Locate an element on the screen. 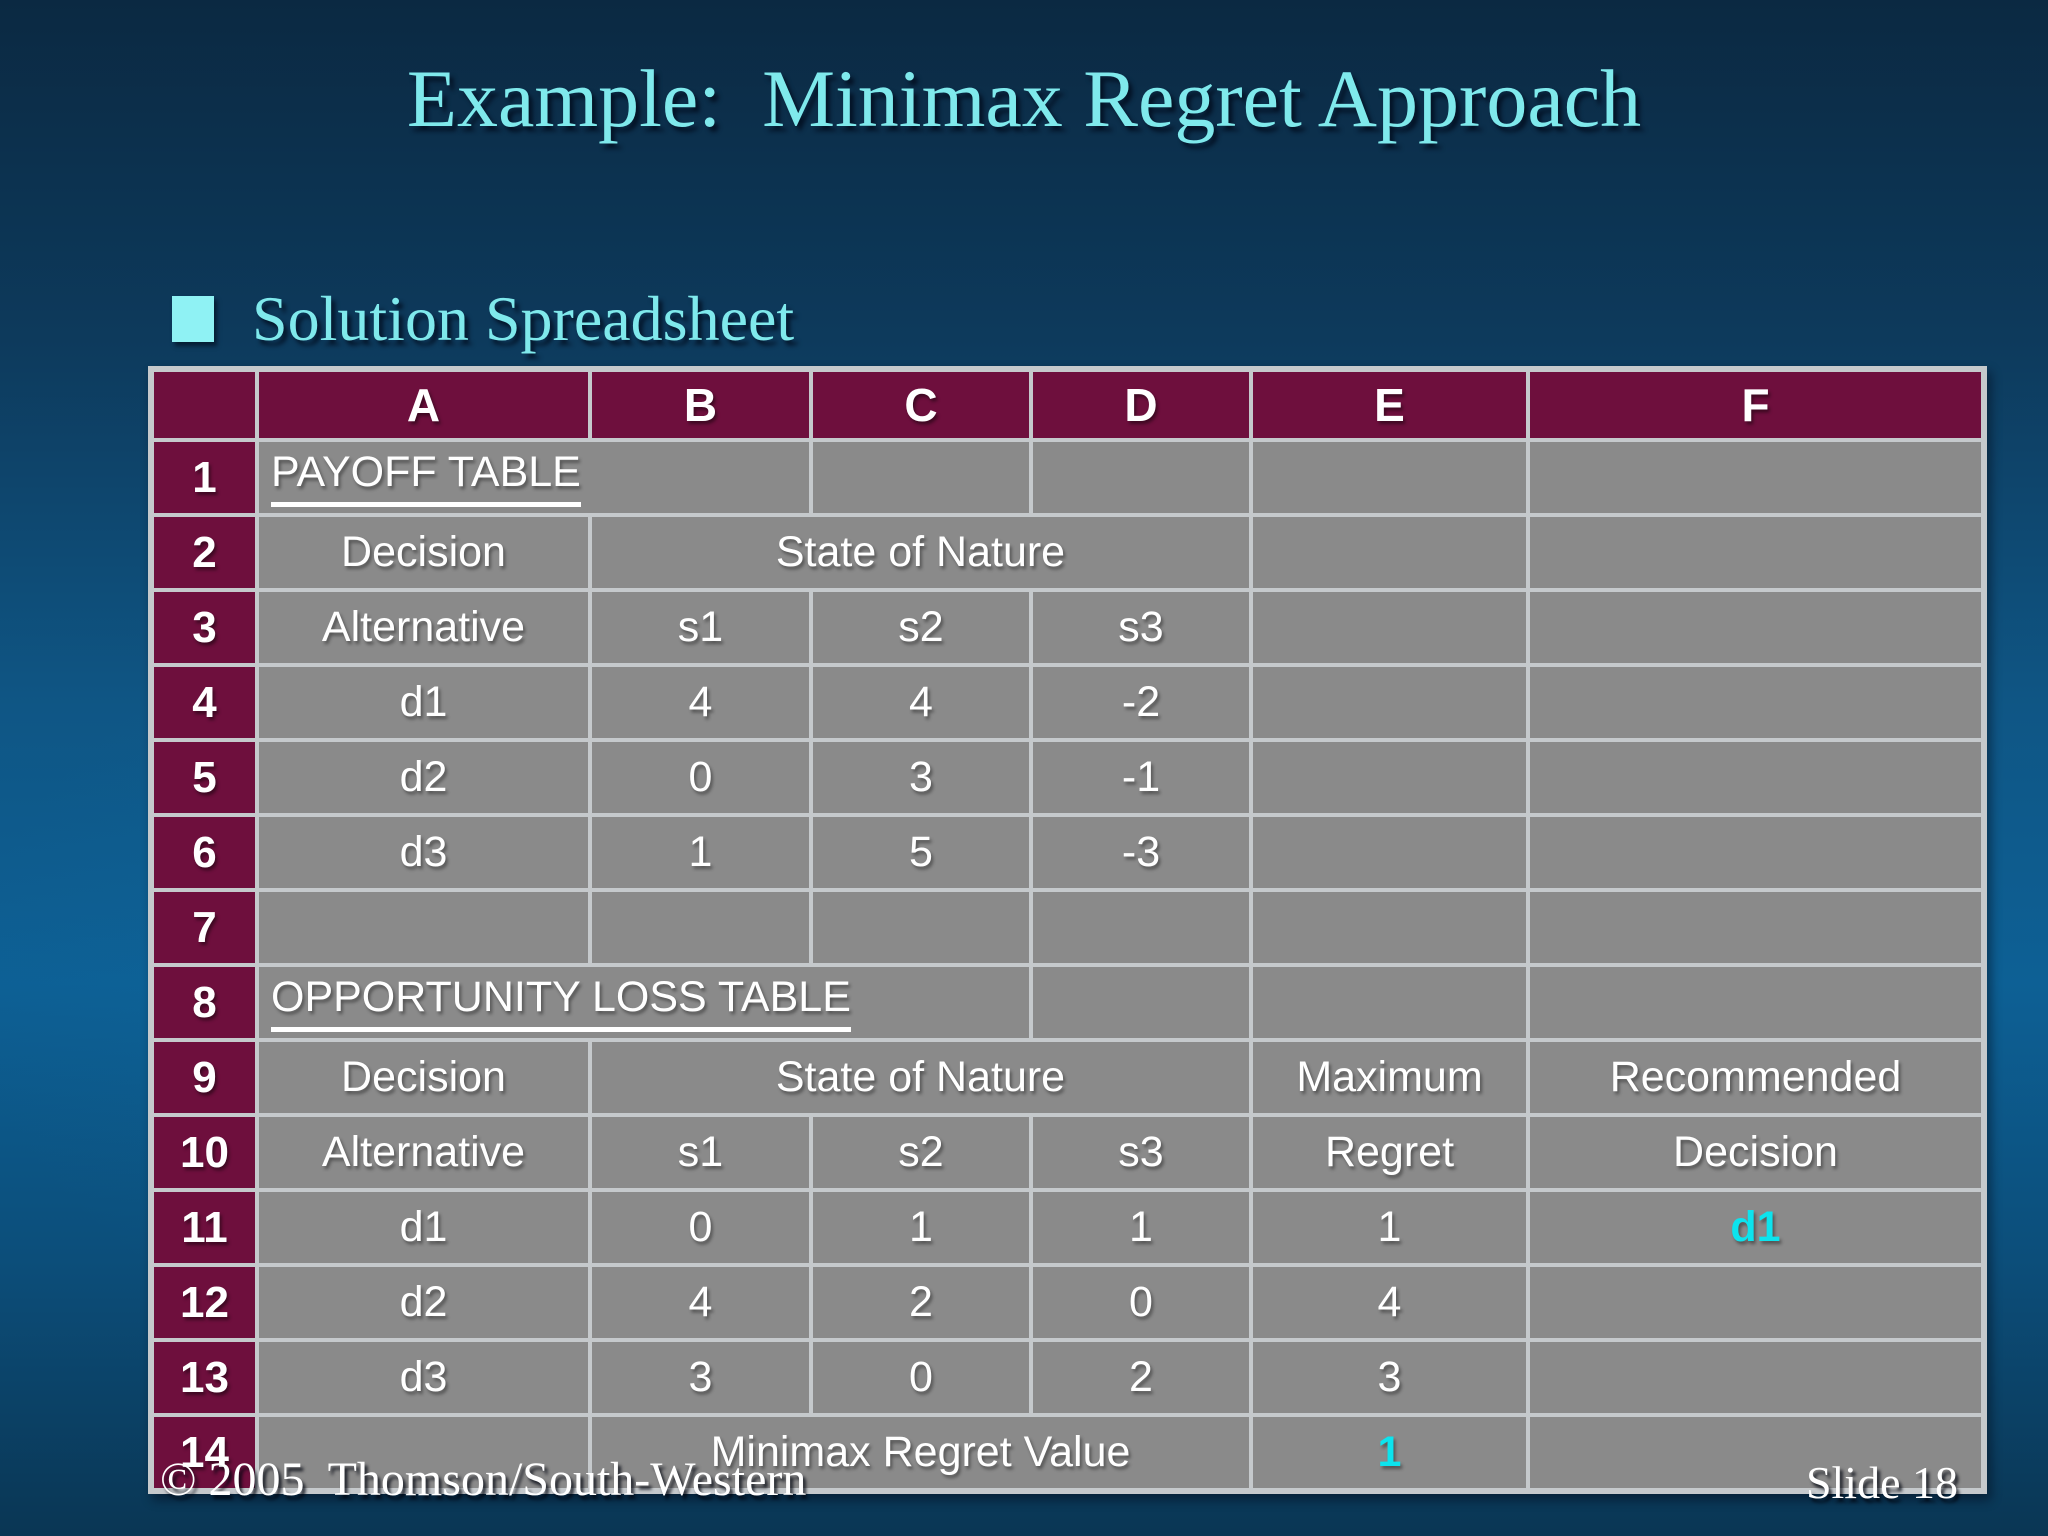 This screenshot has height=1536, width=2048. sheet-cell: -1 is located at coordinates (1141, 777).